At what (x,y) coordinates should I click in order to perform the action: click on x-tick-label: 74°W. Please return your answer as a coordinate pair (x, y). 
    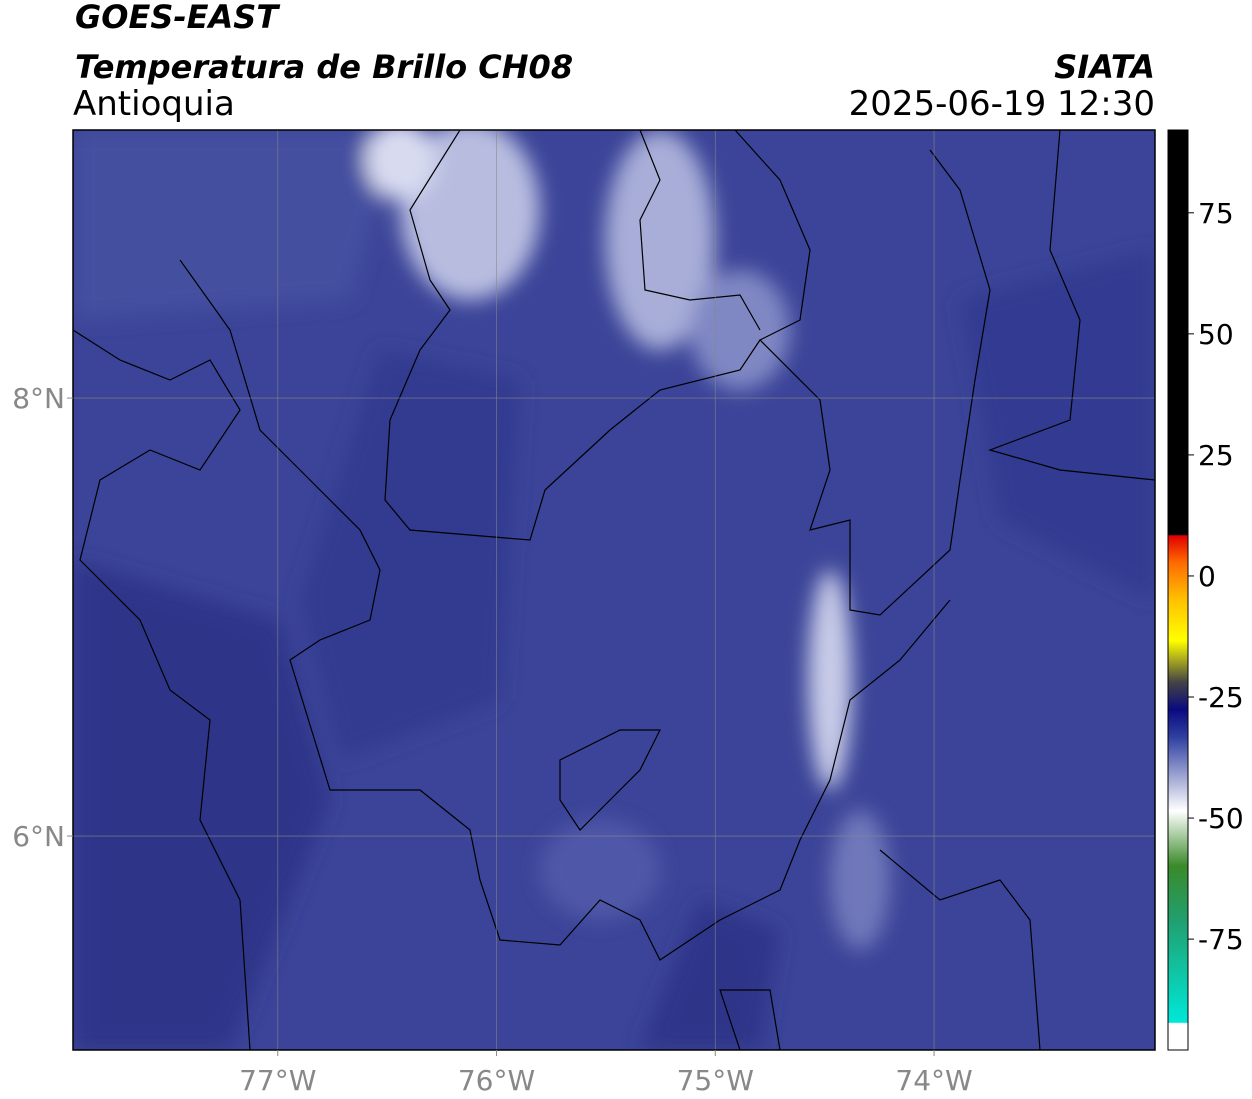
    Looking at the image, I should click on (933, 1080).